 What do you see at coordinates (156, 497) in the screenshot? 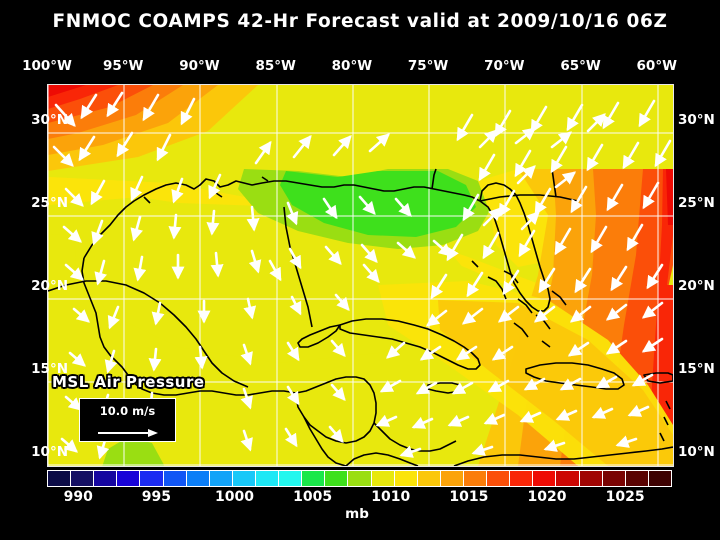
I see `colorbar-tick-label: 995` at bounding box center [156, 497].